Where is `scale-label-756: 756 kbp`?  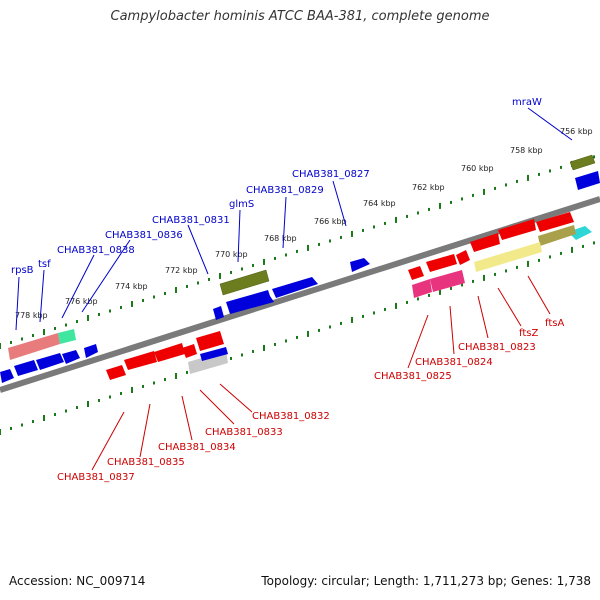 scale-label-756: 756 kbp is located at coordinates (576, 131).